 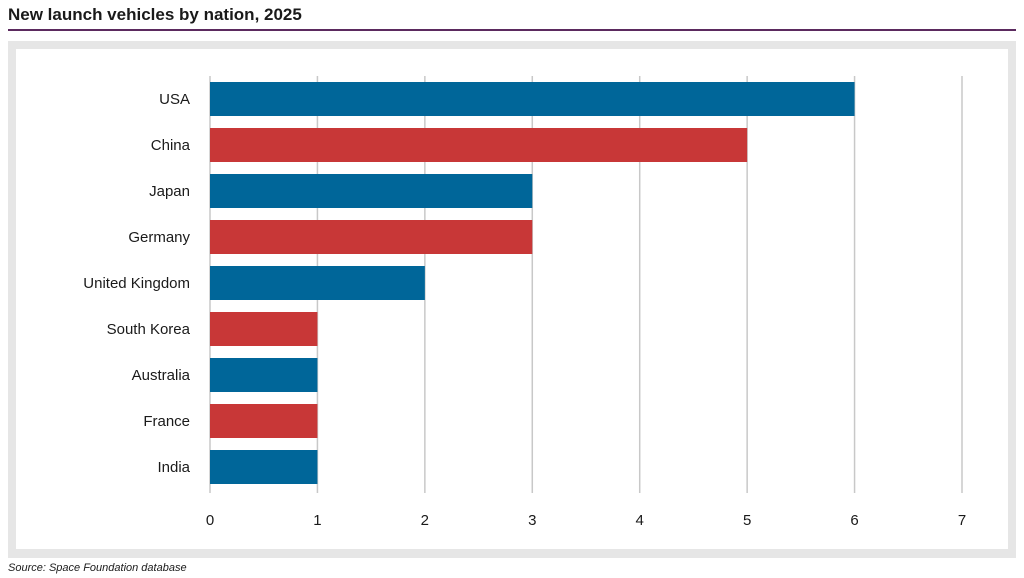 What do you see at coordinates (171, 145) in the screenshot?
I see `category-label: China` at bounding box center [171, 145].